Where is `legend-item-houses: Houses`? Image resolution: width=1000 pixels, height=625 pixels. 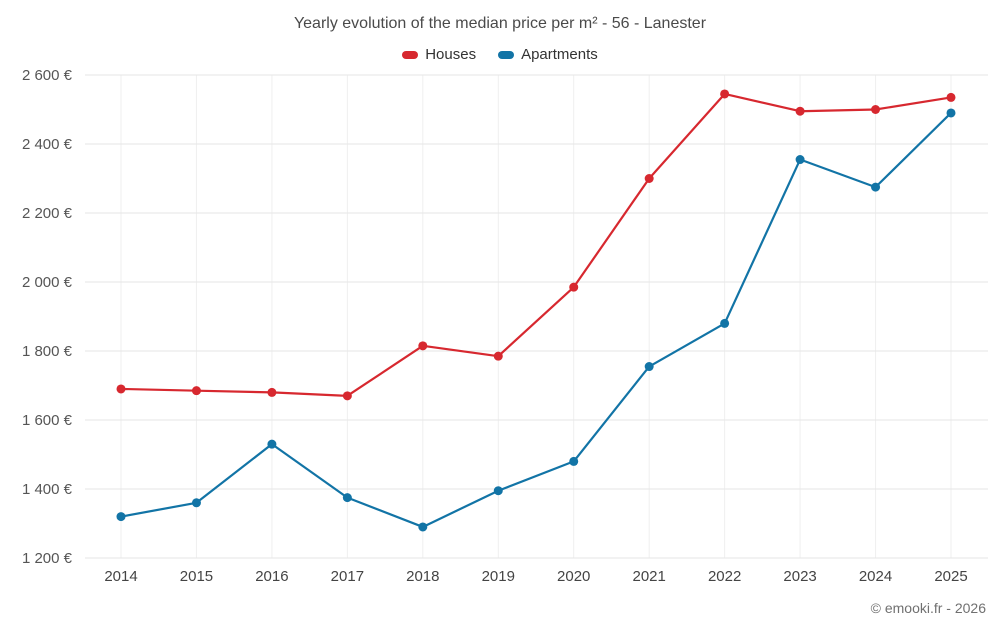 legend-item-houses: Houses is located at coordinates (439, 54).